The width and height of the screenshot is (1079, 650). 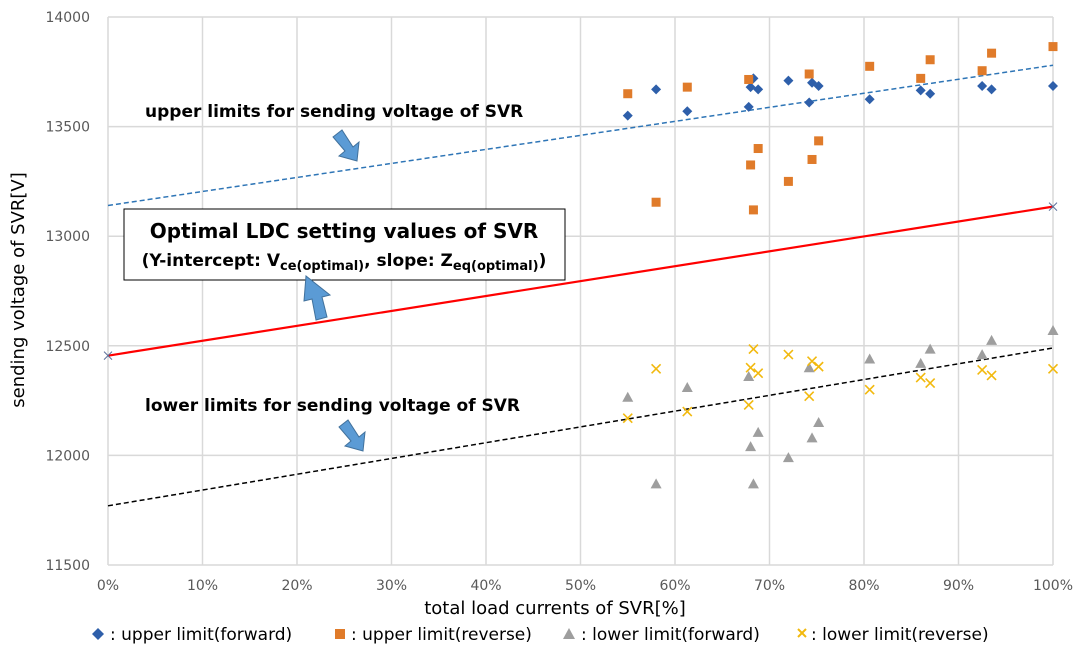 What do you see at coordinates (863, 586) in the screenshot?
I see `x-tick-label: 80%` at bounding box center [863, 586].